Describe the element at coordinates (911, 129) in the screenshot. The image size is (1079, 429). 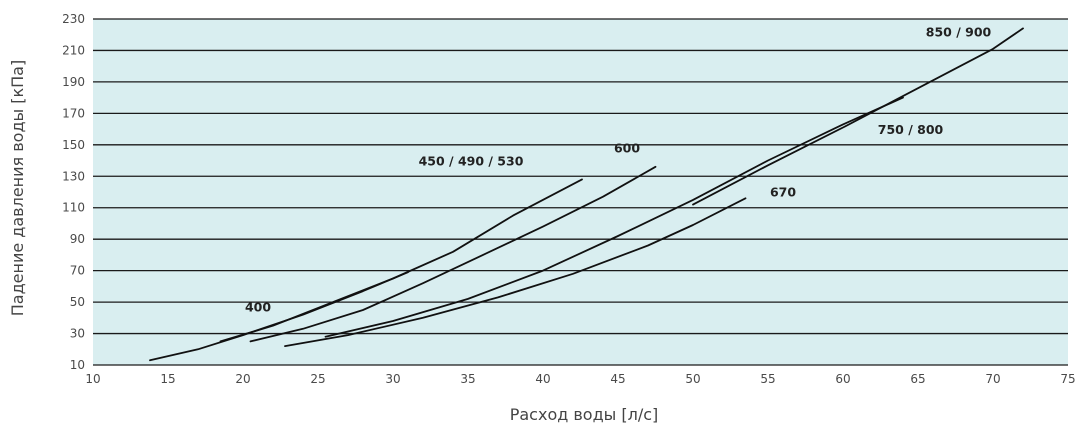
I see `series-label: 750 / 800` at that location.